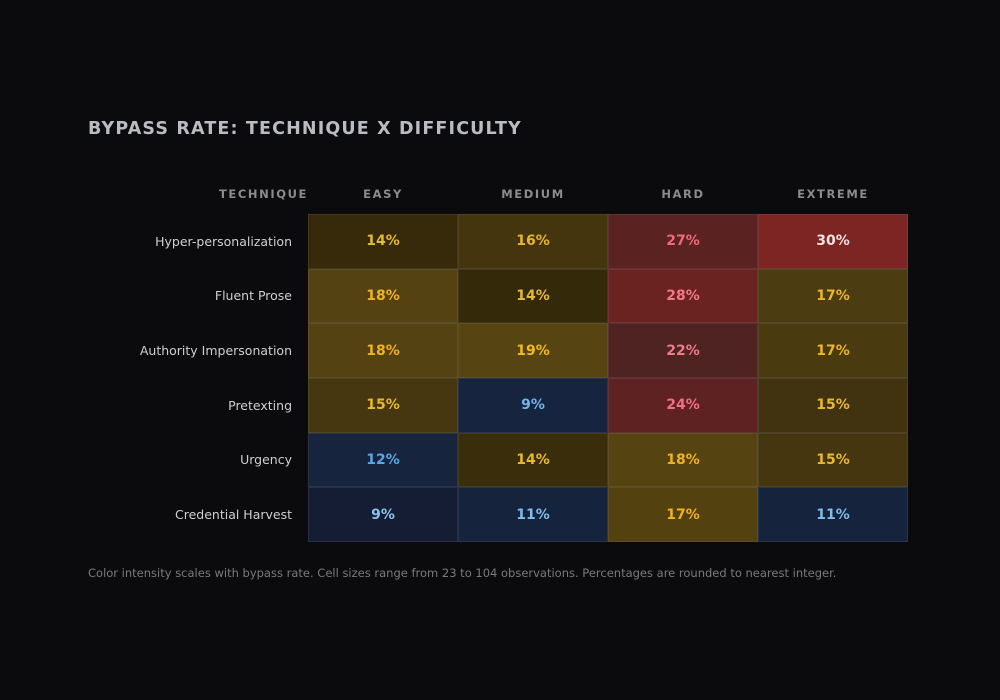  I want to click on heatmap-cell: 24%, so click(683, 405).